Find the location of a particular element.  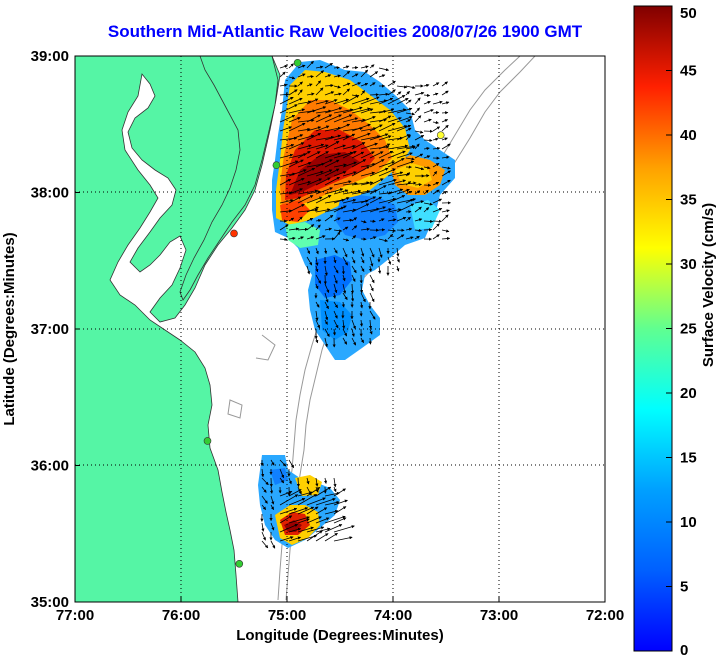

x-tick-label: 73:00 is located at coordinates (499, 615).